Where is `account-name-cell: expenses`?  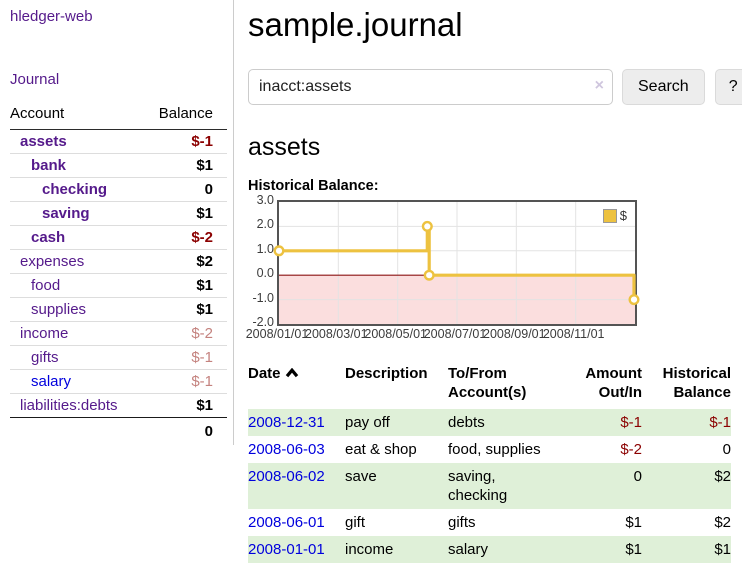
account-name-cell: expenses is located at coordinates (76, 261).